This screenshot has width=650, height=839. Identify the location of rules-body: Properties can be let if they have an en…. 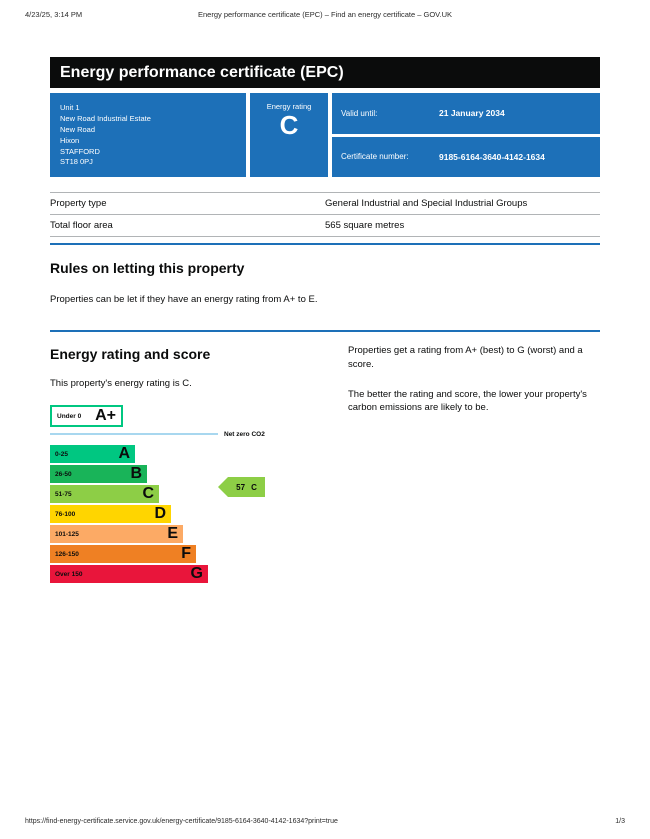
(184, 299).